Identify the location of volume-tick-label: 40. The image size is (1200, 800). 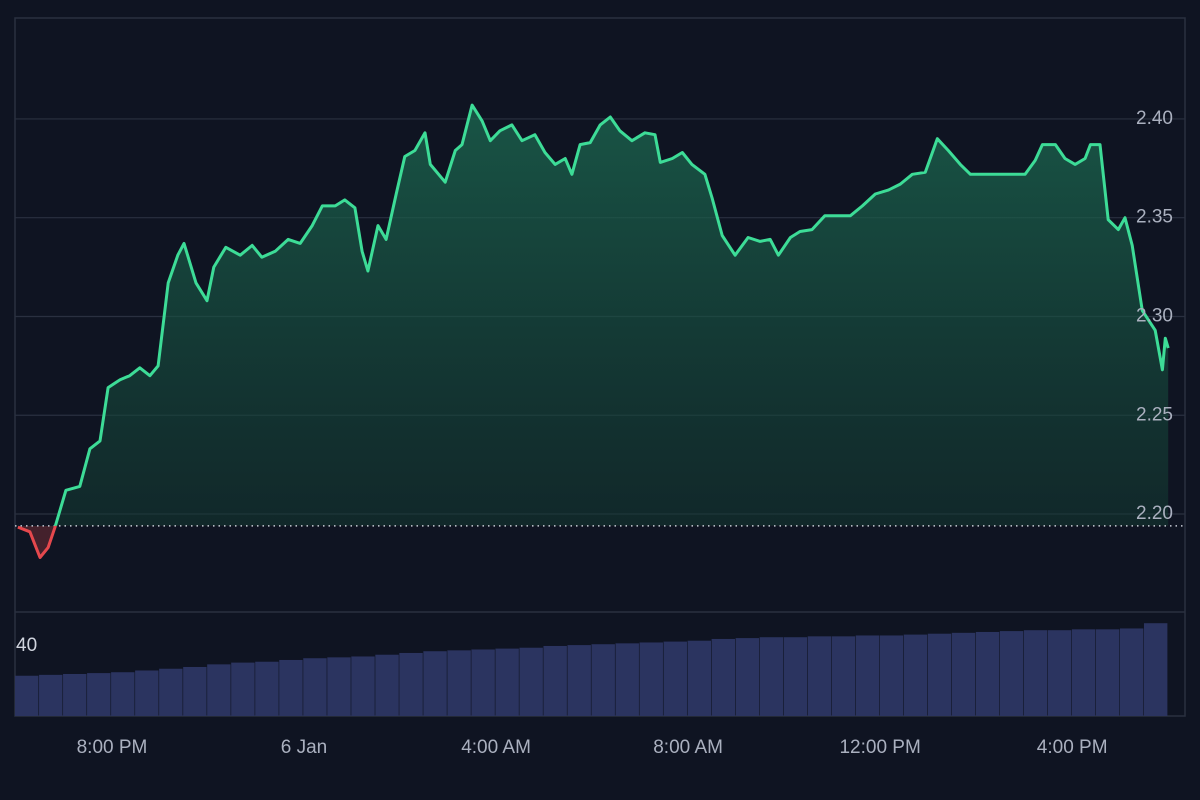
(26, 645).